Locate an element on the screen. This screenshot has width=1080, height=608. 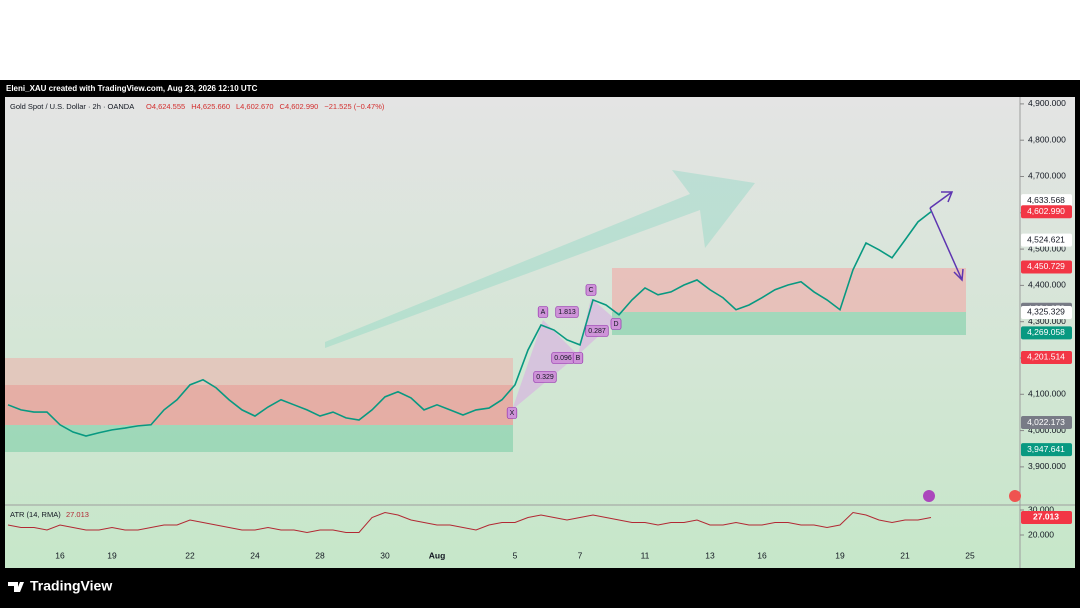
pattern-label: A is located at coordinates (543, 312).